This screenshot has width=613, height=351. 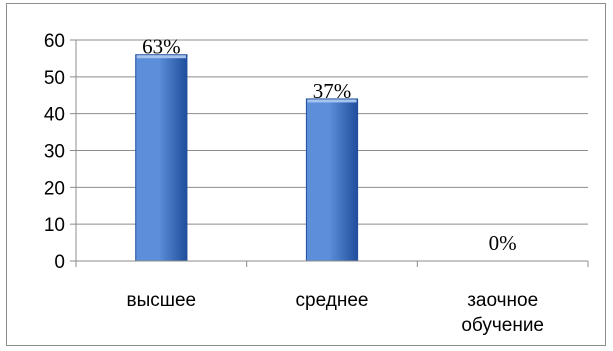 What do you see at coordinates (54, 152) in the screenshot?
I see `y-tick-label: 30` at bounding box center [54, 152].